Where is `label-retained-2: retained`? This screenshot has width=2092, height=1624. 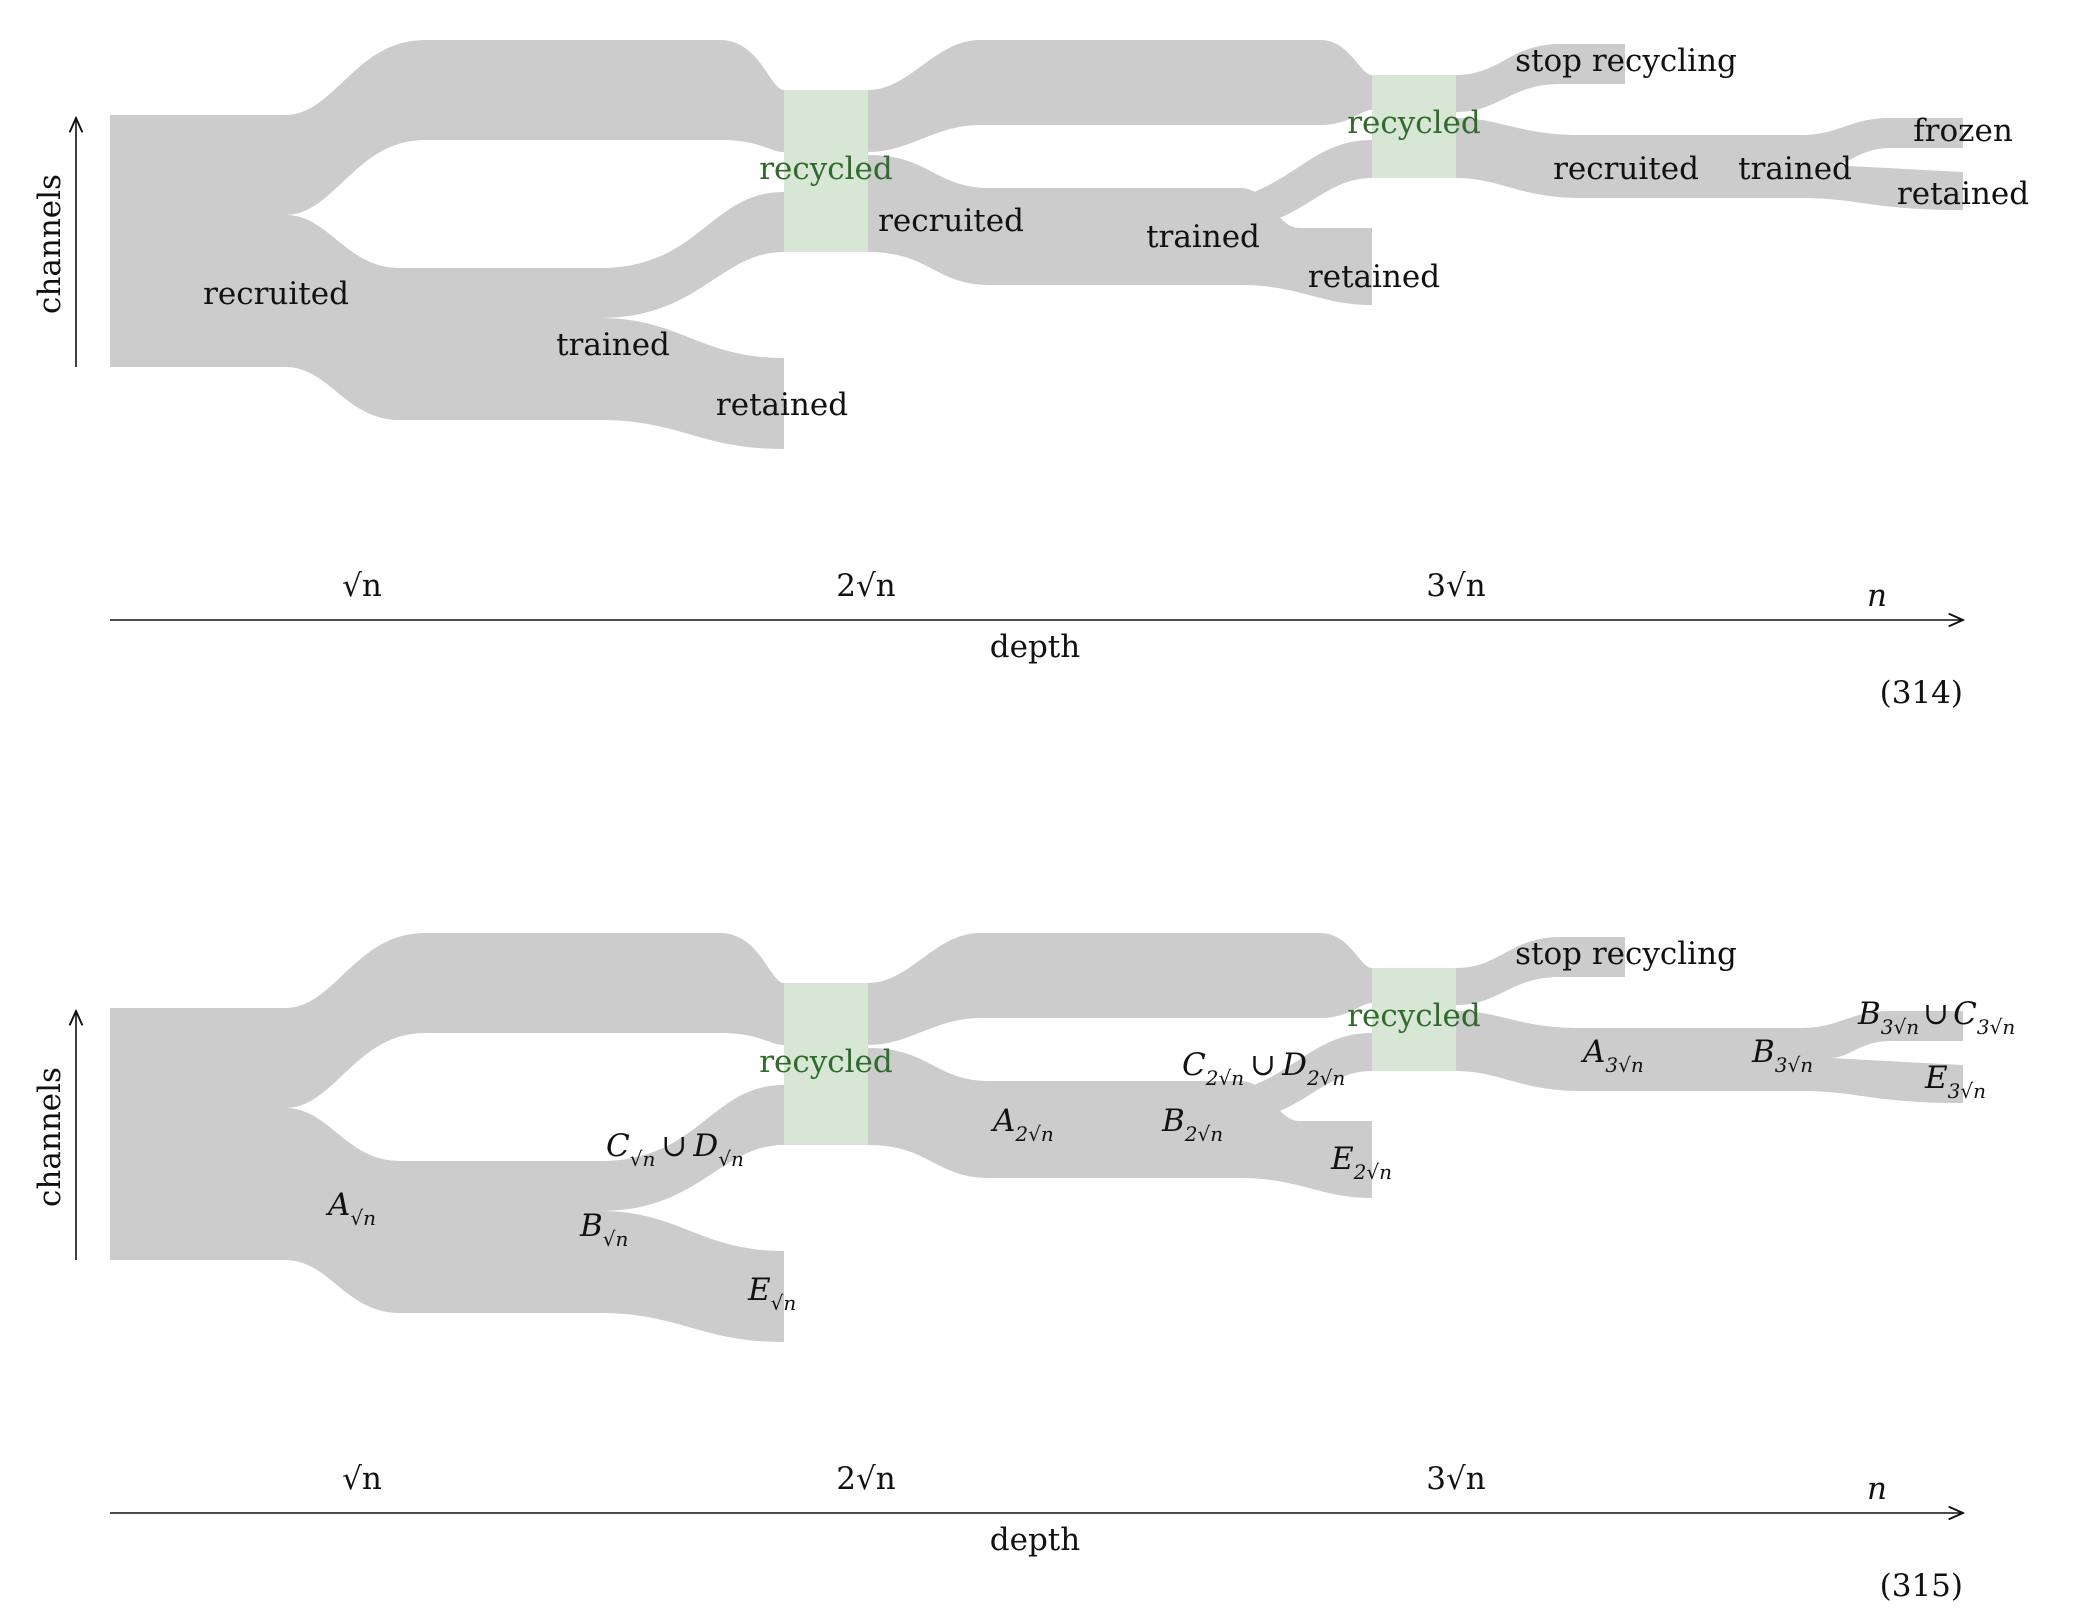 label-retained-2: retained is located at coordinates (1374, 277).